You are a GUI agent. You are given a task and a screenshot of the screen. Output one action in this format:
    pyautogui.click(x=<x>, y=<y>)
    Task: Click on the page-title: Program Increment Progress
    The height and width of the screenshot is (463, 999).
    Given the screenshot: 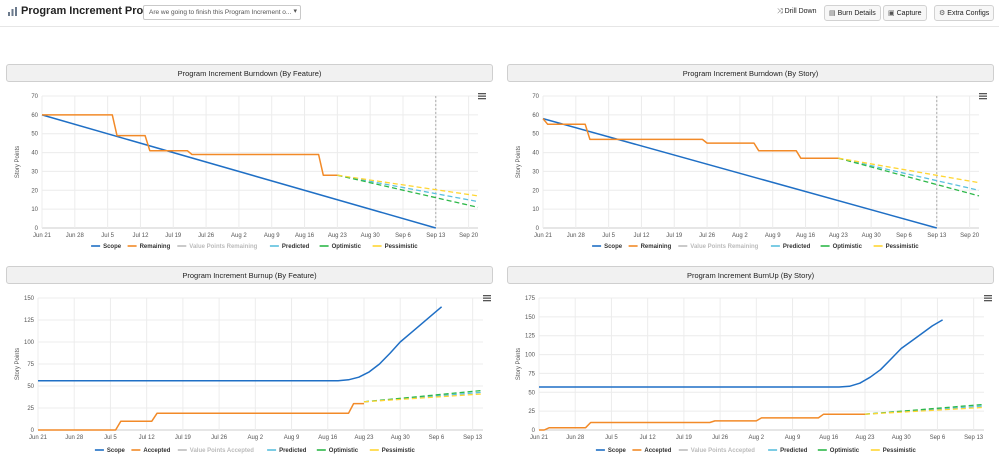 What is the action you would take?
    pyautogui.click(x=97, y=11)
    